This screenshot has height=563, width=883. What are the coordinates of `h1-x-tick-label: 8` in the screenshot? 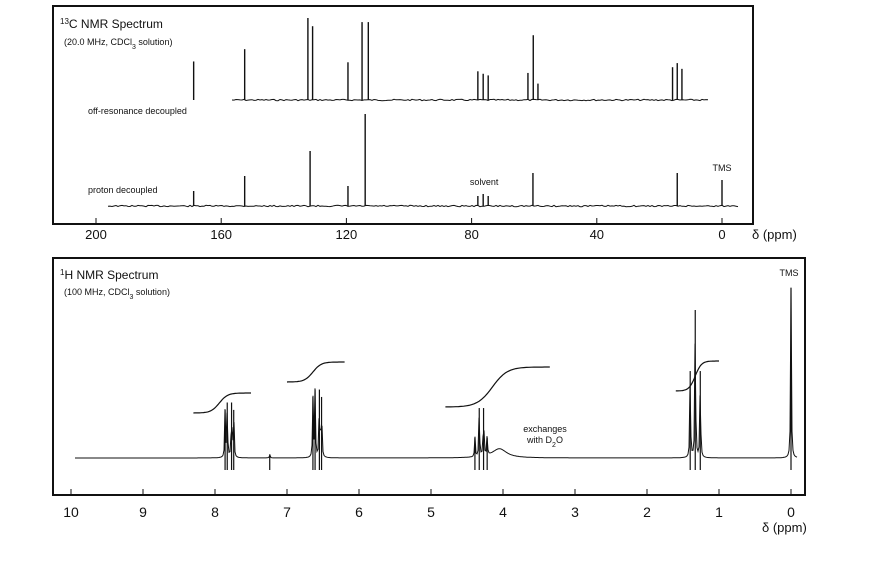 It's located at (215, 512).